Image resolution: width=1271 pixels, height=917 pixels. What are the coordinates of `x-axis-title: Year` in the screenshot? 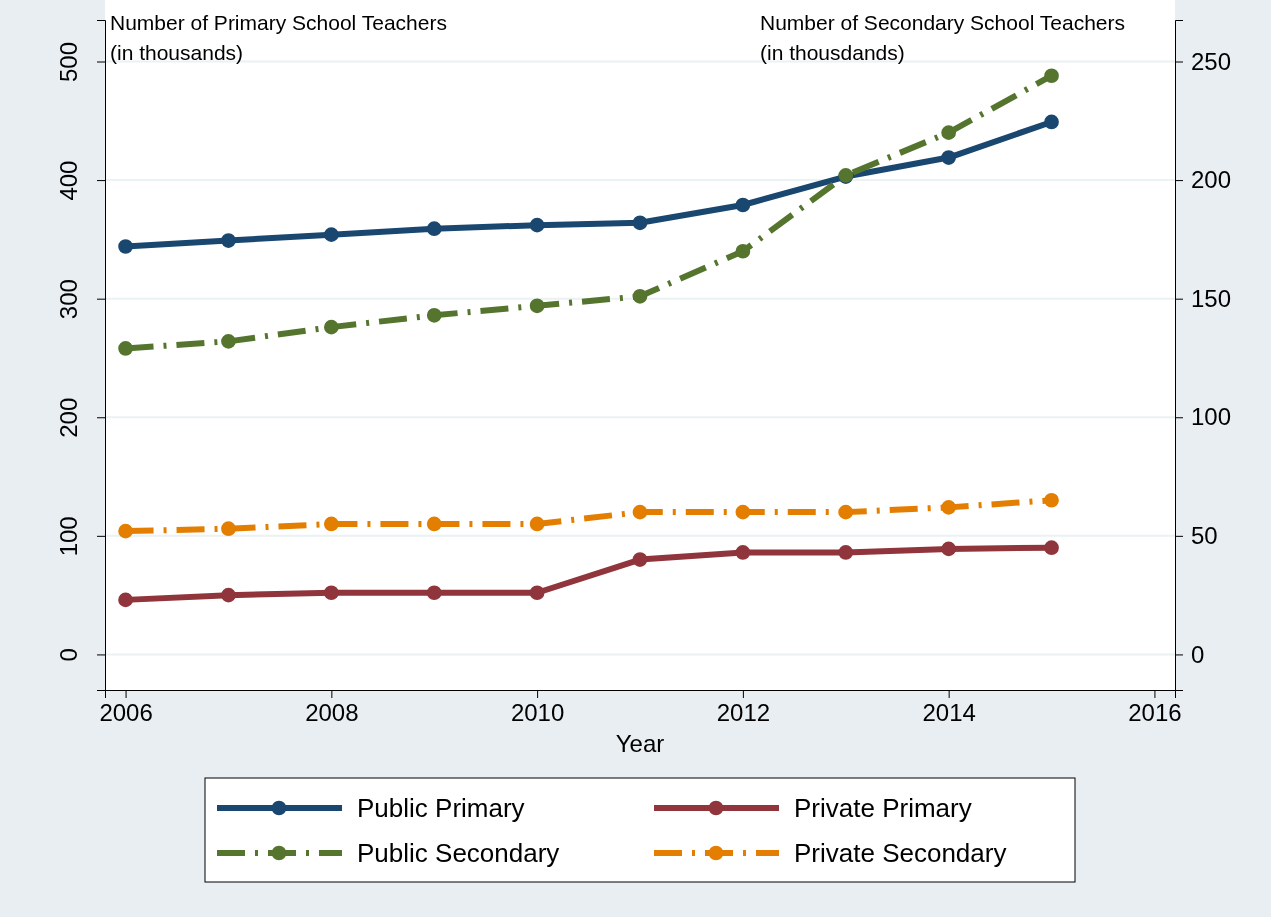 It's located at (640, 743).